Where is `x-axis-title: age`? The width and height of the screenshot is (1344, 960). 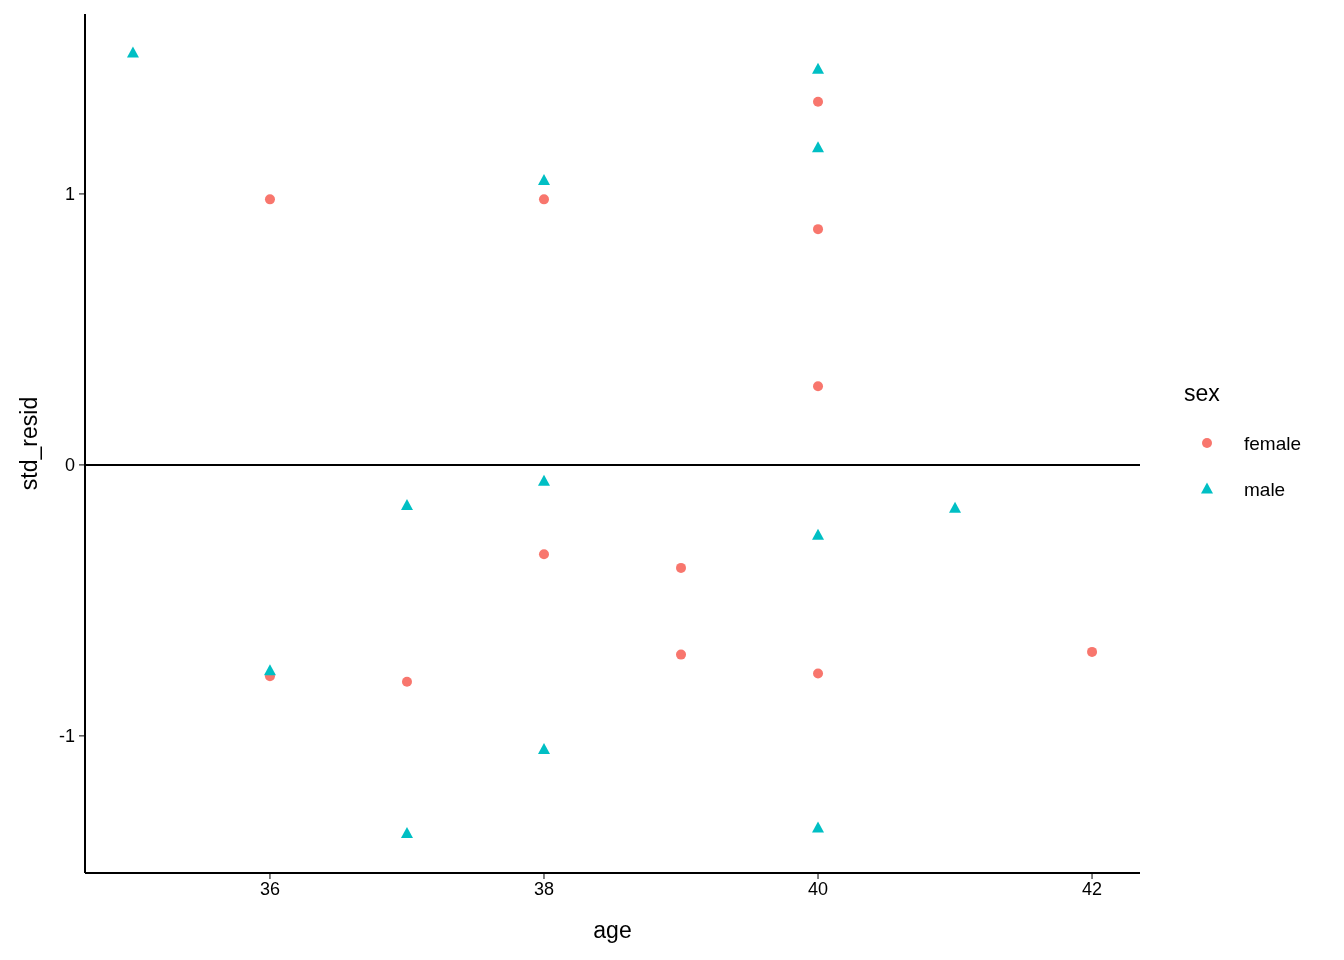
x-axis-title: age is located at coordinates (612, 930).